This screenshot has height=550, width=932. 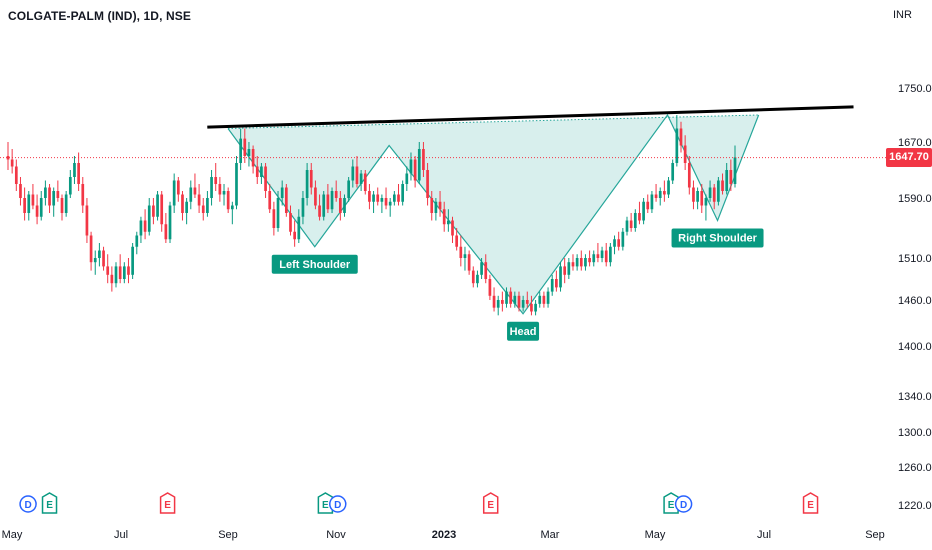 I want to click on currency-label: INR, so click(x=902, y=15).